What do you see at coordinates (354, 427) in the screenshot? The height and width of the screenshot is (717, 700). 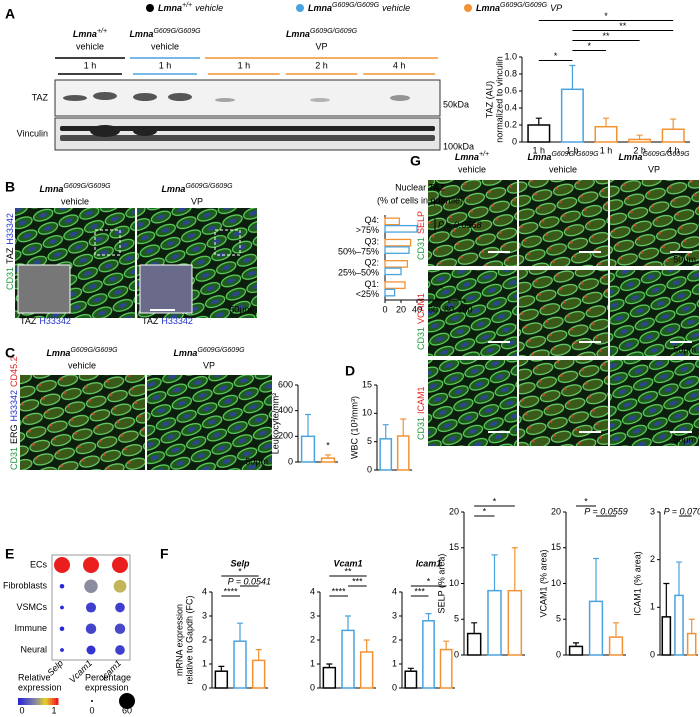 I see `y-axis-label: WBC (10³/mm³)` at bounding box center [354, 427].